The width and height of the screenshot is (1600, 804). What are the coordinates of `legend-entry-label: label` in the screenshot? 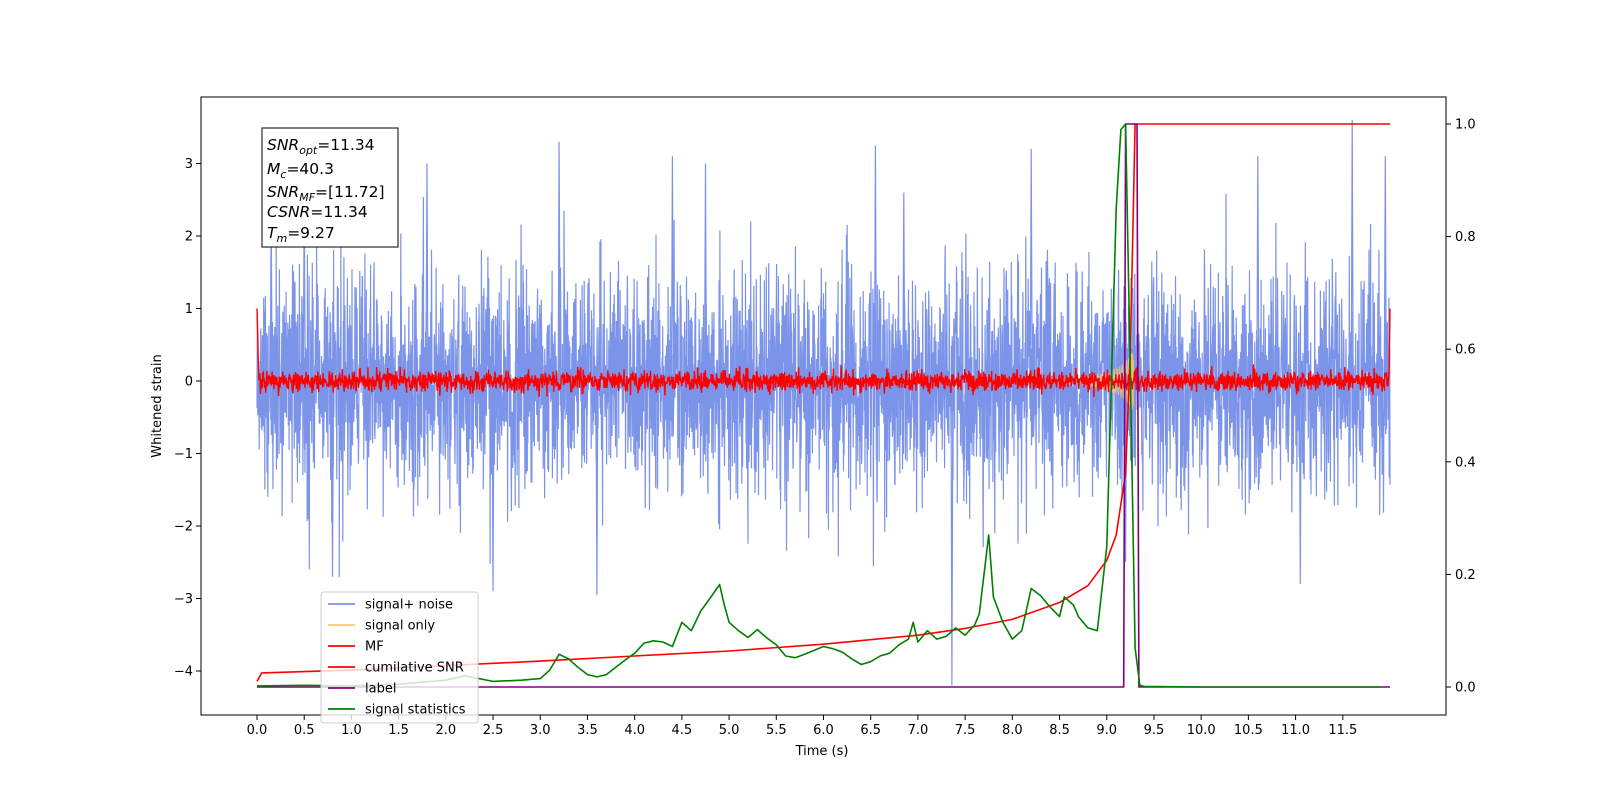 It's located at (380, 689).